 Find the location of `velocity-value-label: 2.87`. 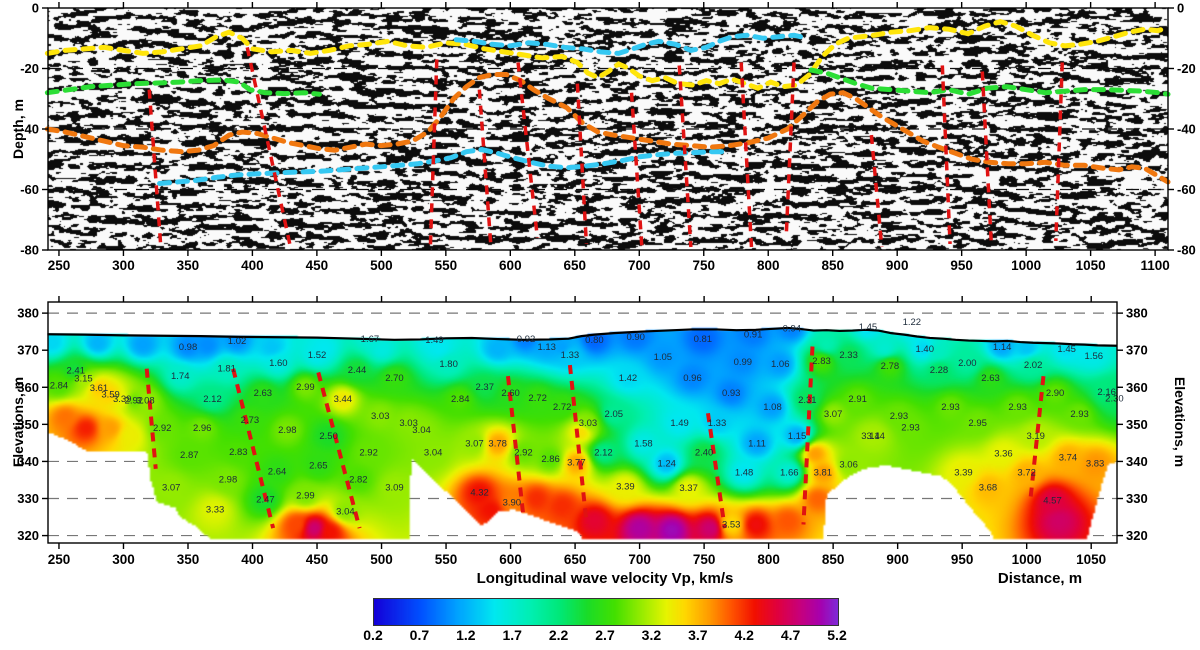

velocity-value-label: 2.87 is located at coordinates (189, 455).